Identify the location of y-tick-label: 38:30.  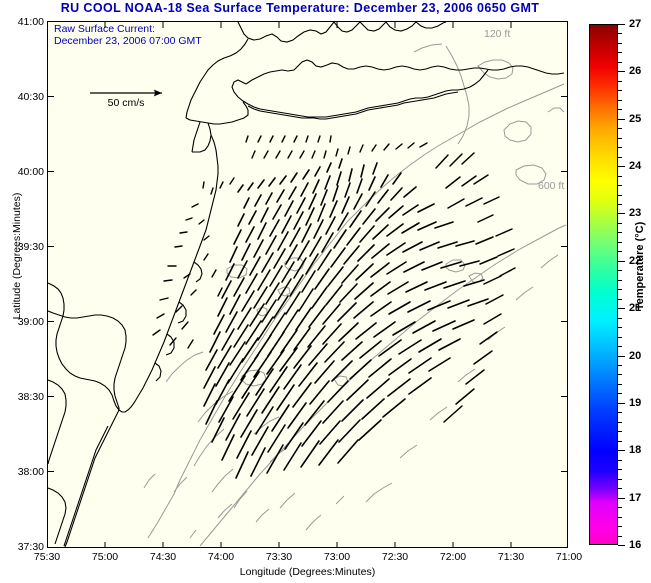
(30, 397).